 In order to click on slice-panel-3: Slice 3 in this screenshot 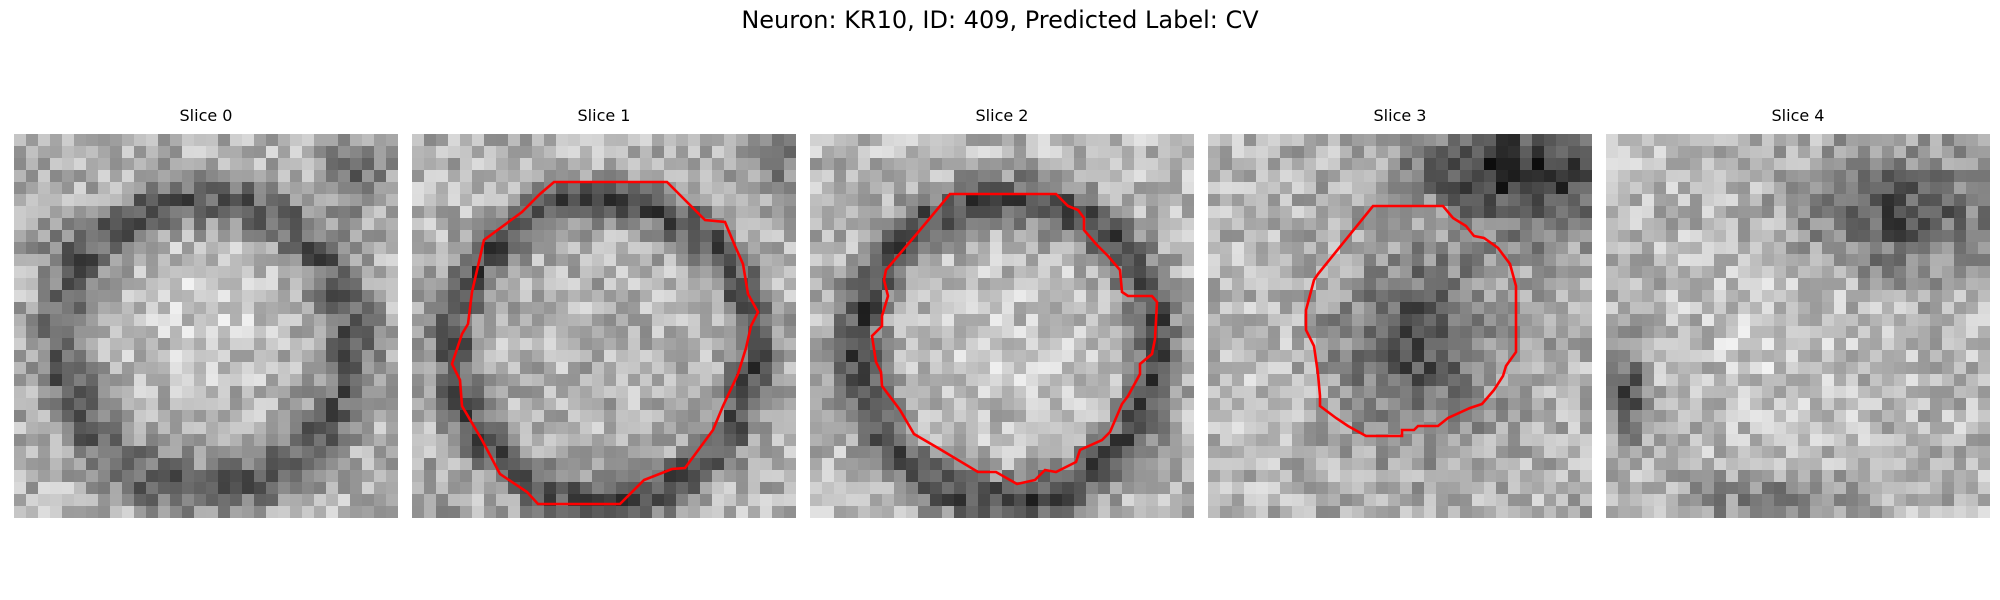, I will do `click(1400, 321)`.